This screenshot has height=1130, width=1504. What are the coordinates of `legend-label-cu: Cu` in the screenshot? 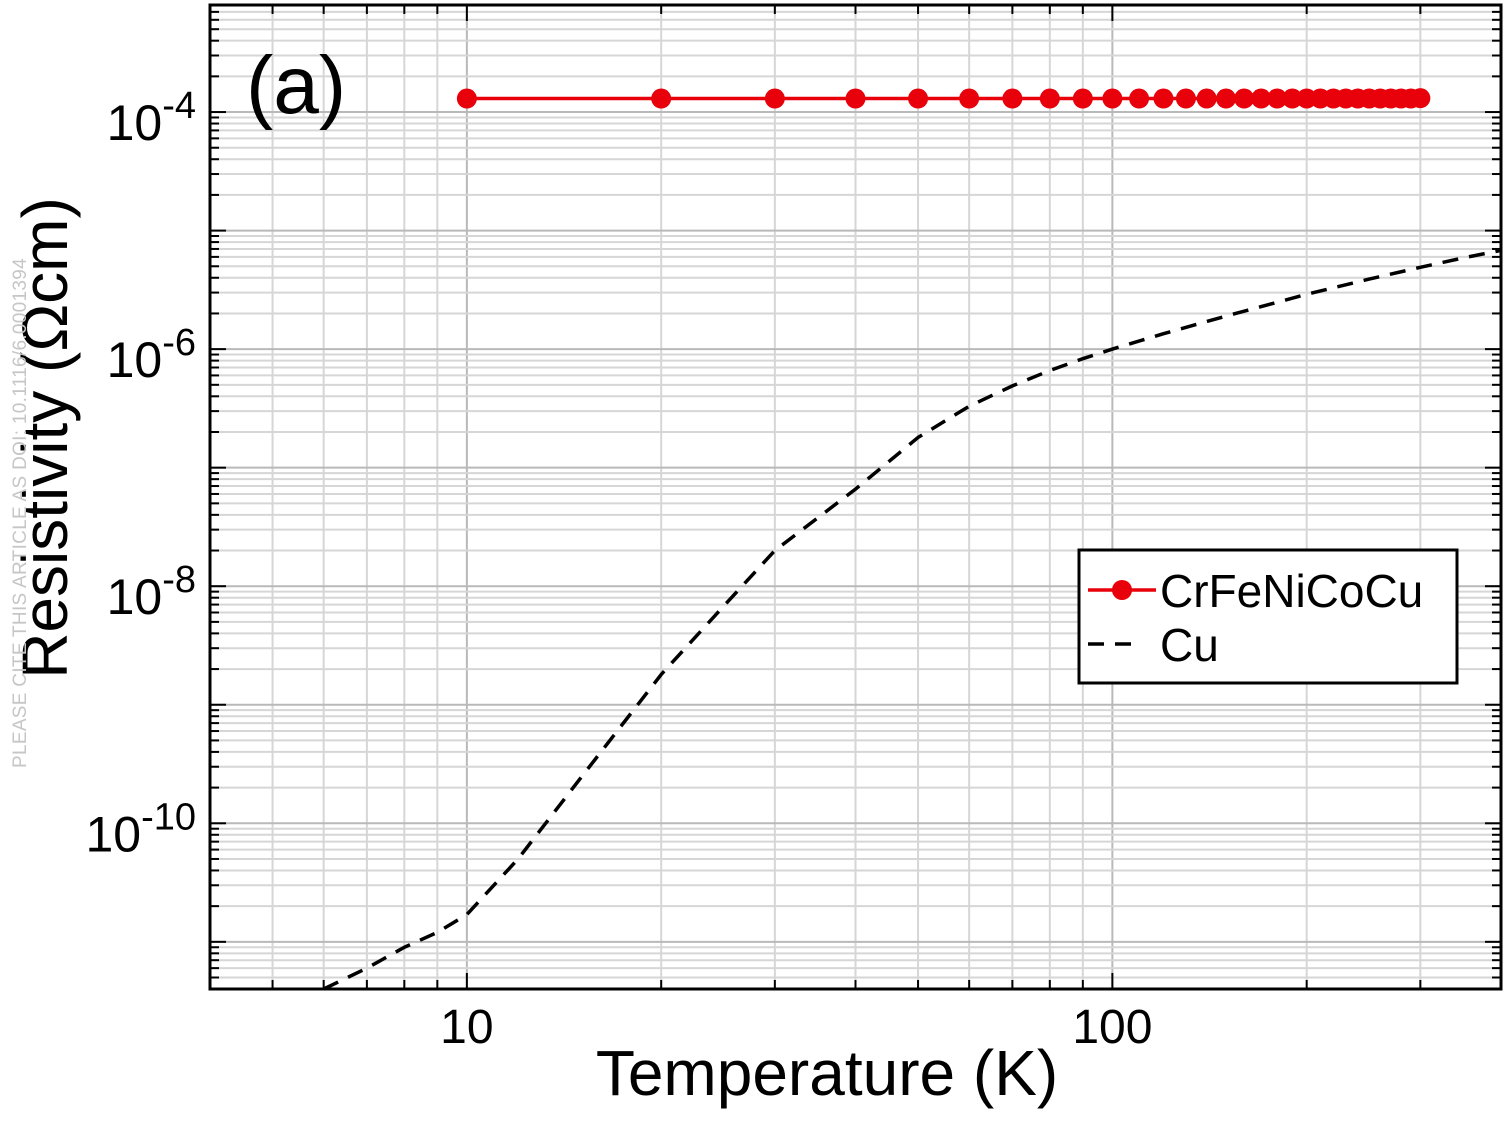 It's located at (1189, 645).